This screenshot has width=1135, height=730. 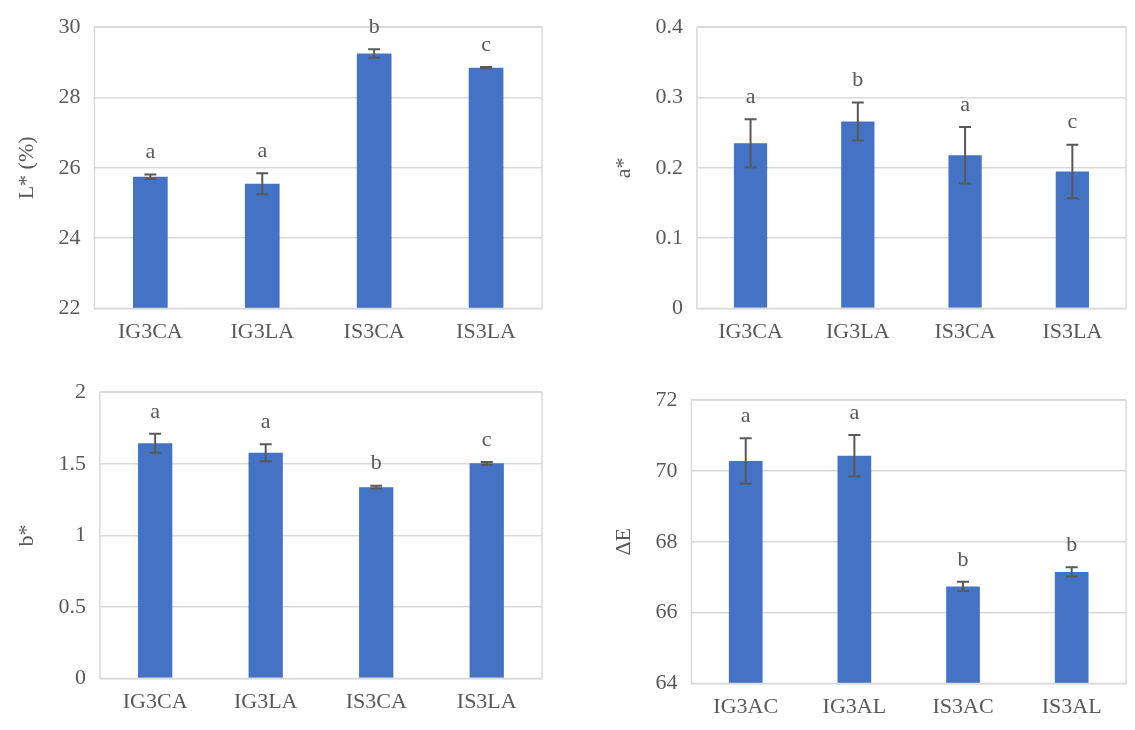 What do you see at coordinates (666, 682) in the screenshot?
I see `y-tick-label: 64` at bounding box center [666, 682].